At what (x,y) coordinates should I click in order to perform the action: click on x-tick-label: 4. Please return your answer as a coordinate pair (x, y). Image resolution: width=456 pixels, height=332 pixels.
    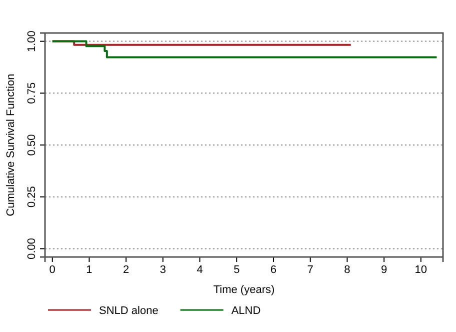
    Looking at the image, I should click on (199, 270).